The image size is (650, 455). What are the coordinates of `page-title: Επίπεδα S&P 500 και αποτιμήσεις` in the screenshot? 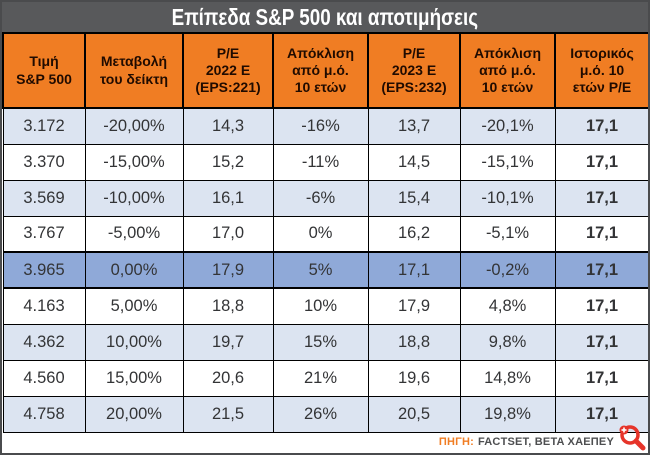 It's located at (325, 16).